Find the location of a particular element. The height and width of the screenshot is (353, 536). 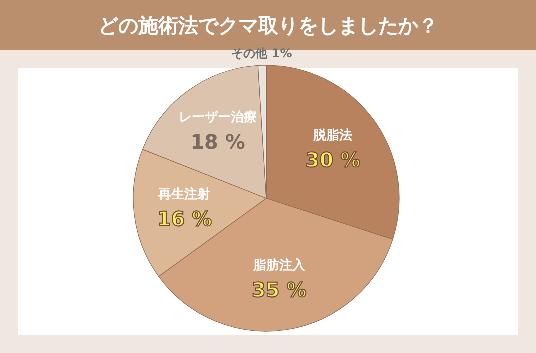

slice-label: レーザー治療 is located at coordinates (218, 117).